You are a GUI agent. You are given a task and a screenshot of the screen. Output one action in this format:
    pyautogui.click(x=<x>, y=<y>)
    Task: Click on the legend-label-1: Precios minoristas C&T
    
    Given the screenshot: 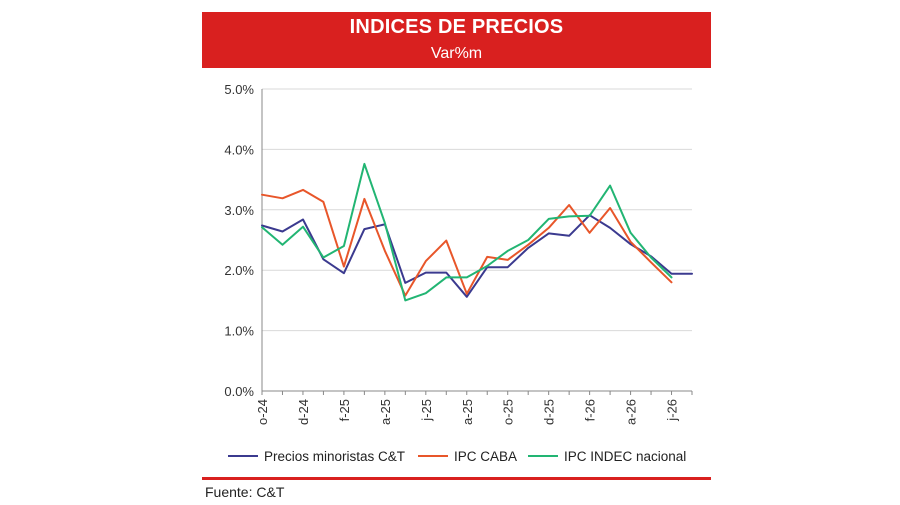 What is the action you would take?
    pyautogui.click(x=334, y=456)
    